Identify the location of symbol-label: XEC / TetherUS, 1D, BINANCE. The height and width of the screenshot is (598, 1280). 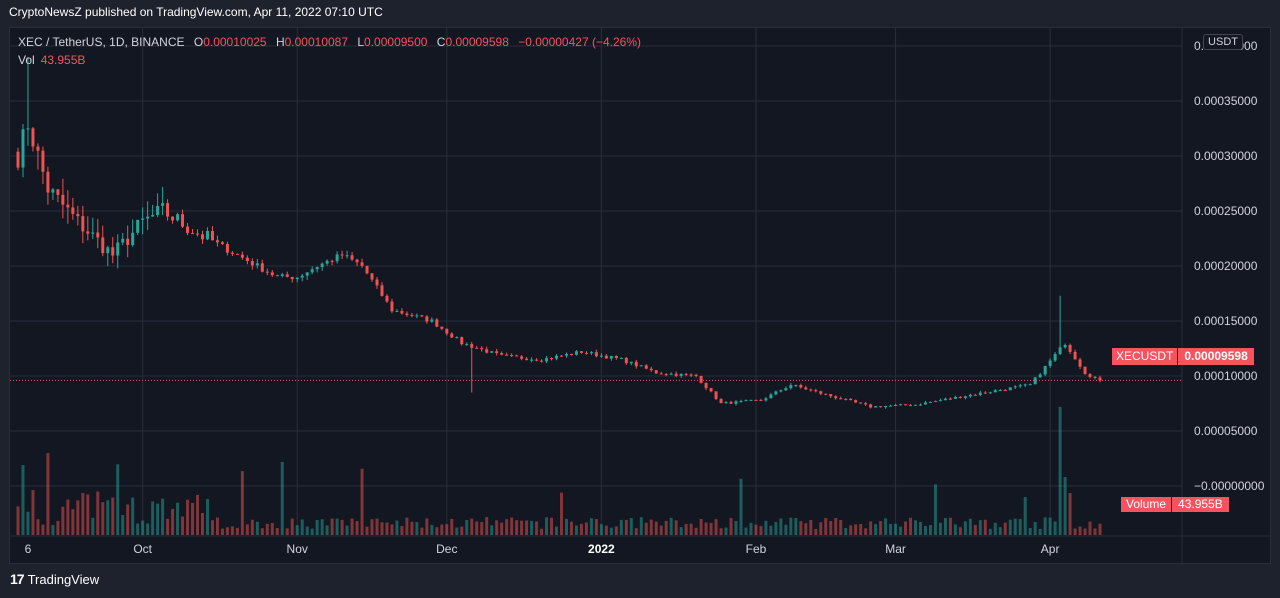
(101, 42).